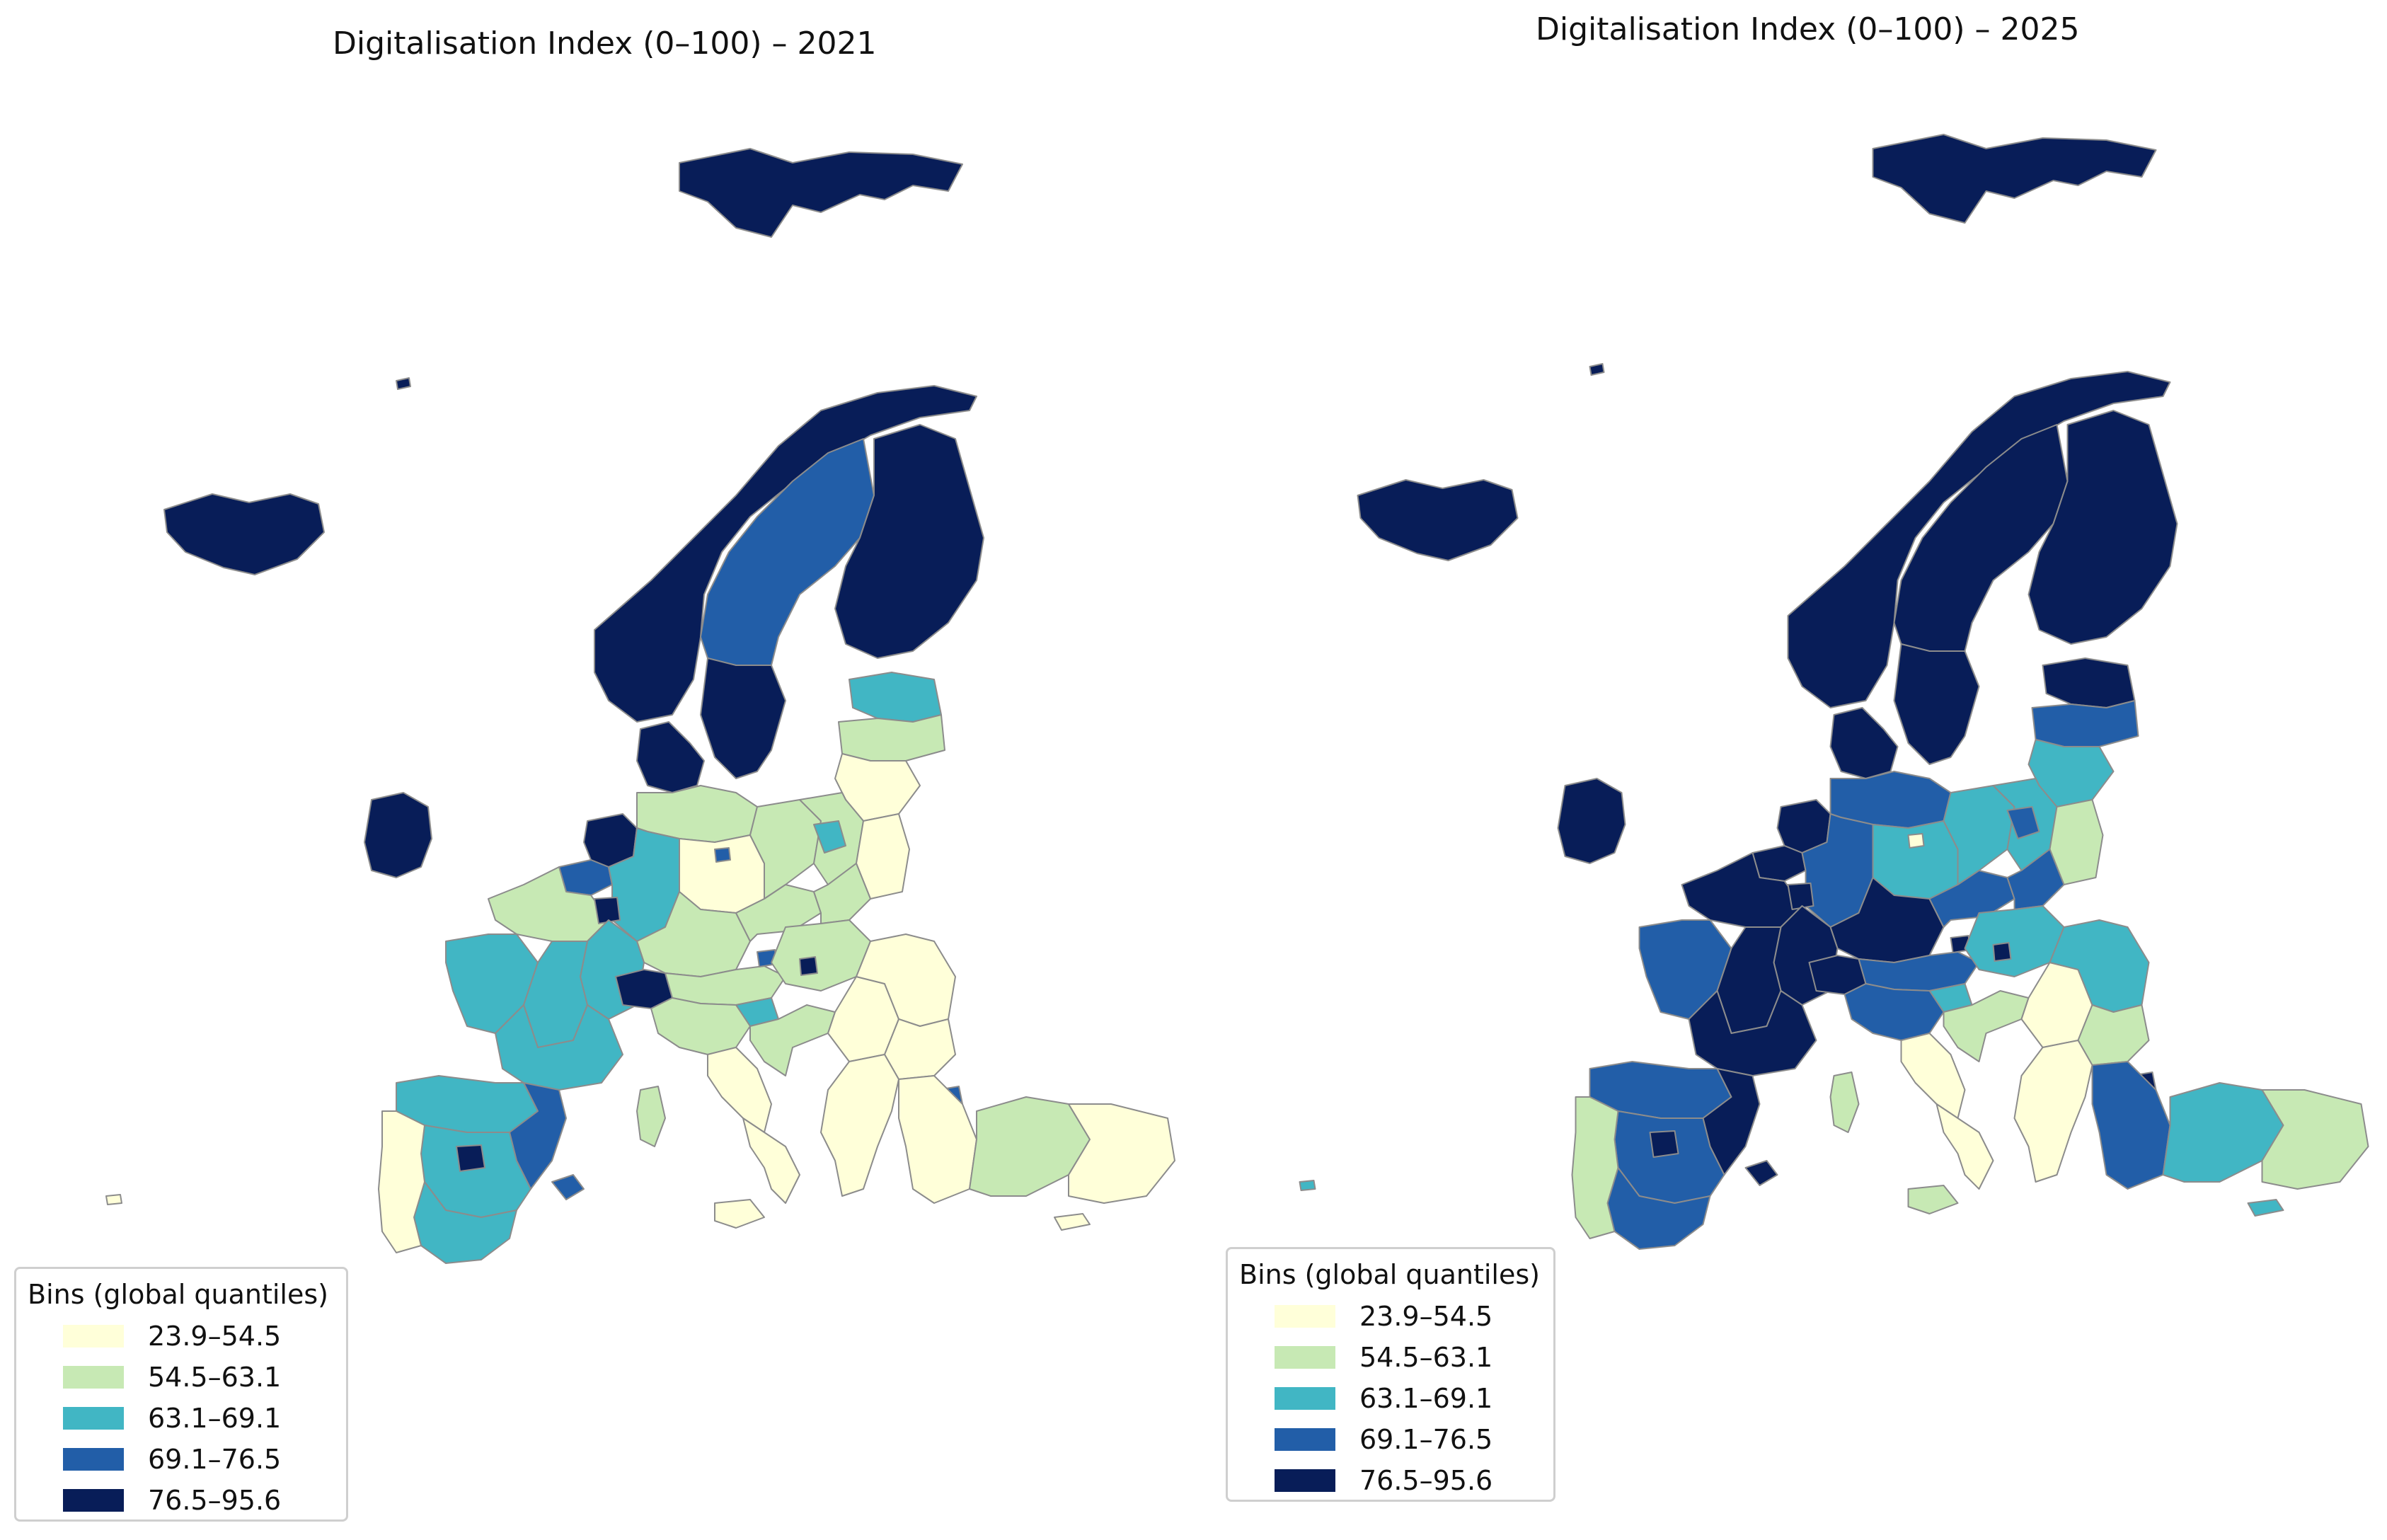  I want to click on map-title: Digitalisation Index (0–100) – 2021, so click(605, 44).